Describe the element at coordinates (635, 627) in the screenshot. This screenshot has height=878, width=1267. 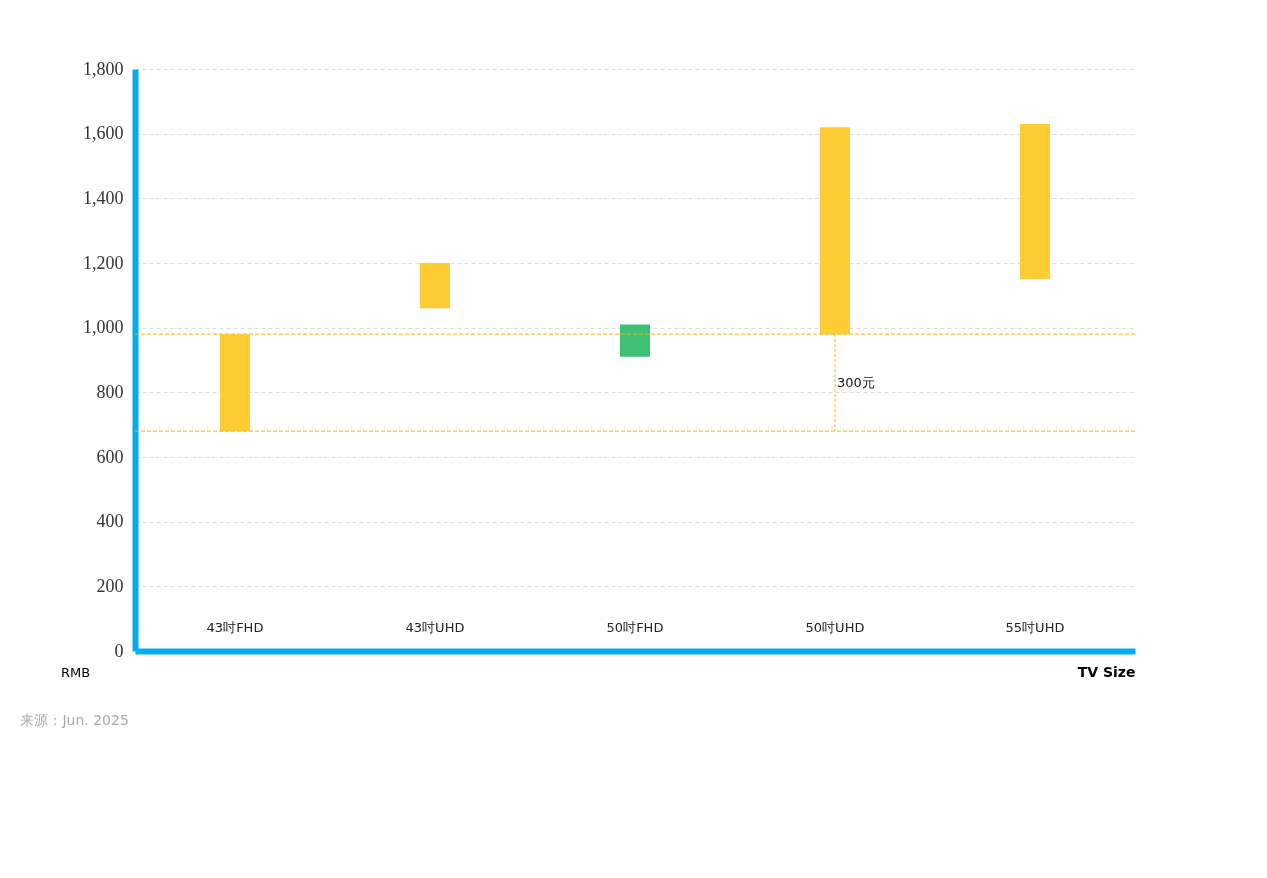
I see `x-tick-label: 50吋FHD` at that location.